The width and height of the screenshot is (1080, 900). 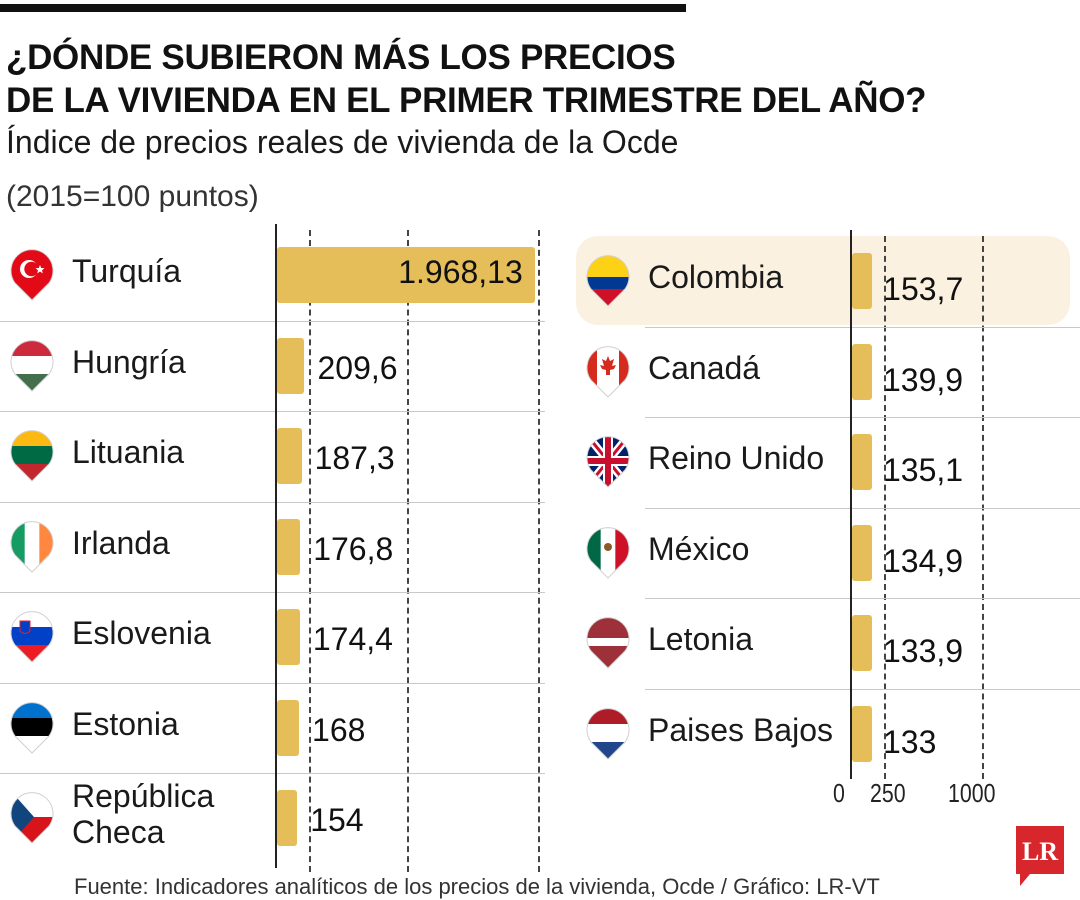 What do you see at coordinates (132, 196) in the screenshot?
I see `units-note: (2015=100 puntos)` at bounding box center [132, 196].